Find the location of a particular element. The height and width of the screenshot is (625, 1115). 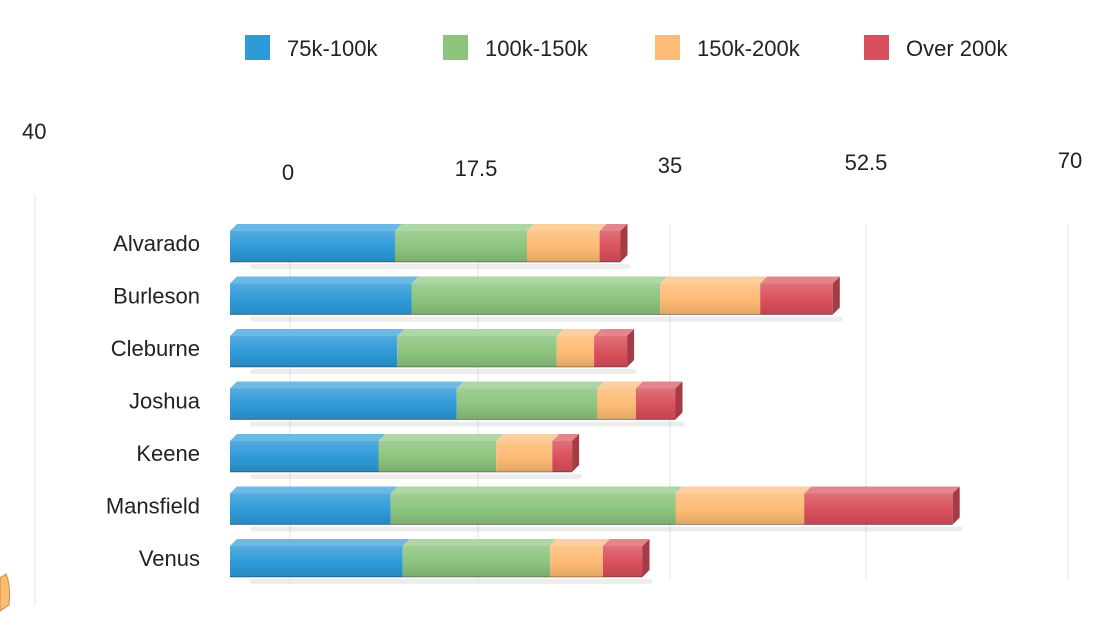

legend-item: 75k-100k is located at coordinates (312, 48).